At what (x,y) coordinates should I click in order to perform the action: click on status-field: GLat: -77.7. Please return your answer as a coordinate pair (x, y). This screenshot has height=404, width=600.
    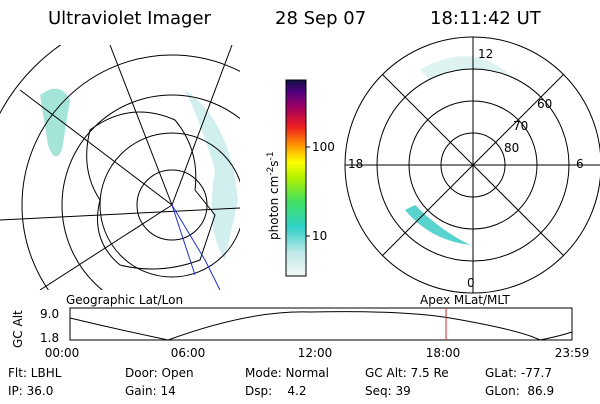
    Looking at the image, I should click on (518, 373).